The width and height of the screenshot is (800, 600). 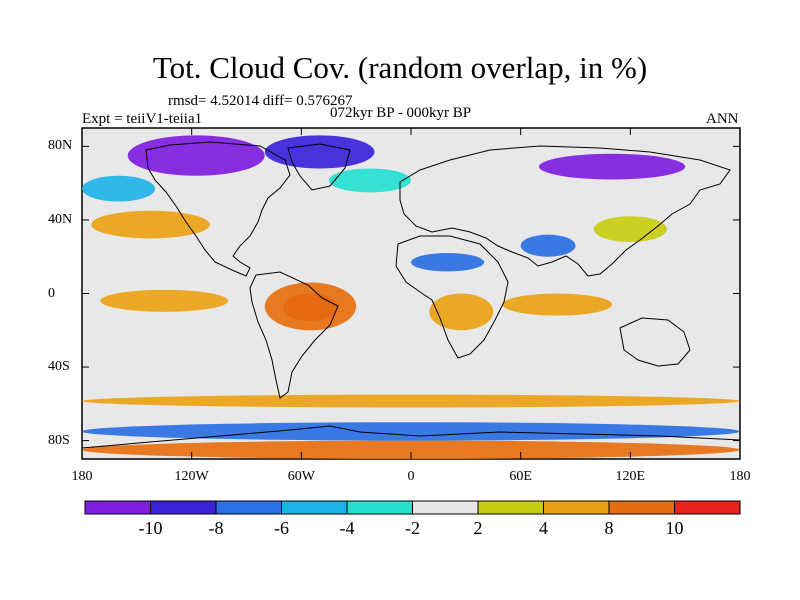 What do you see at coordinates (411, 401) in the screenshot?
I see `anomaly-region-southern-ocean-orange` at bounding box center [411, 401].